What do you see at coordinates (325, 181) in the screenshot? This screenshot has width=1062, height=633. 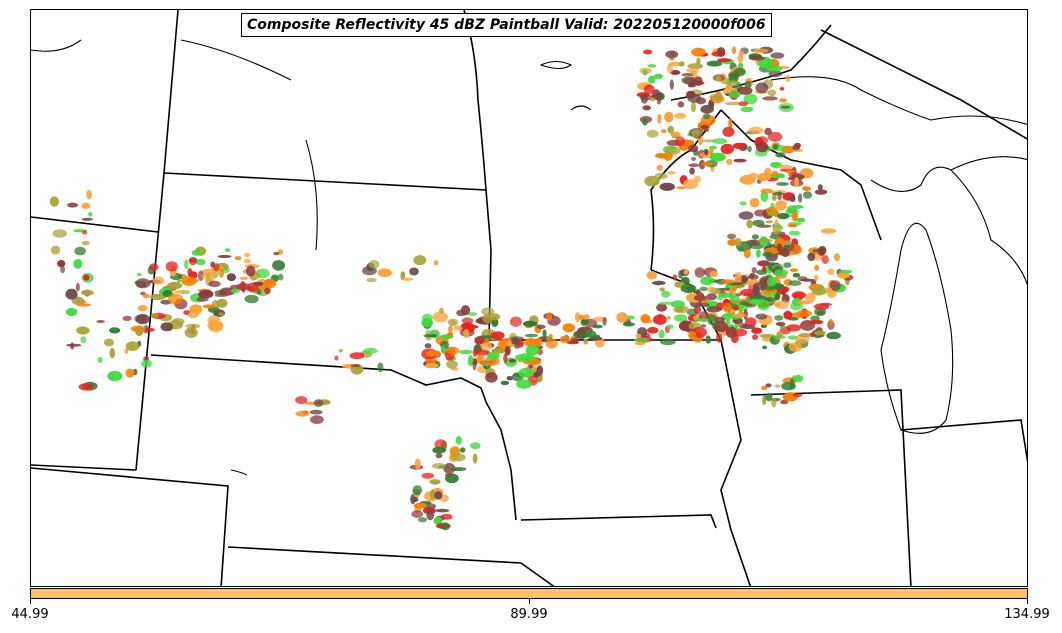 I see `border-nd-sd` at bounding box center [325, 181].